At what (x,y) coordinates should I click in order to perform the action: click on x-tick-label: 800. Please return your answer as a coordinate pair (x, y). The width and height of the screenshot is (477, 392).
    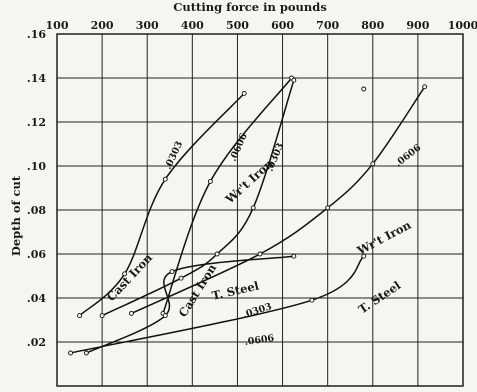
    Looking at the image, I should click on (372, 25).